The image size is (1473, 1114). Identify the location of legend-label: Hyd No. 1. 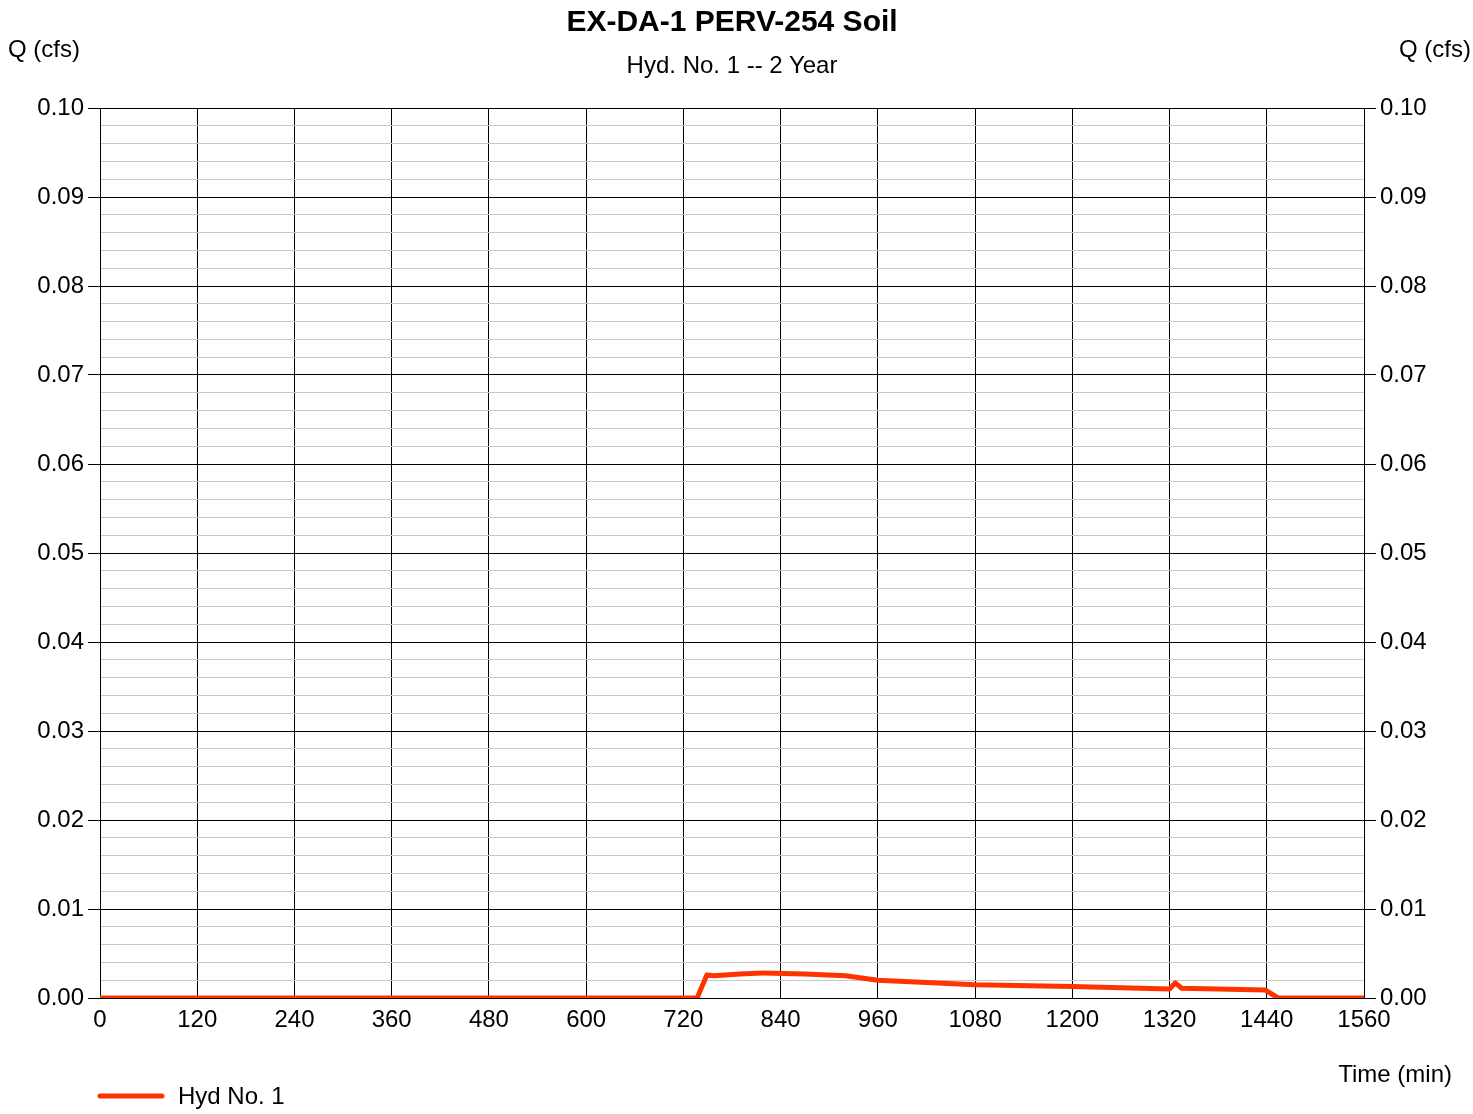
(231, 1095).